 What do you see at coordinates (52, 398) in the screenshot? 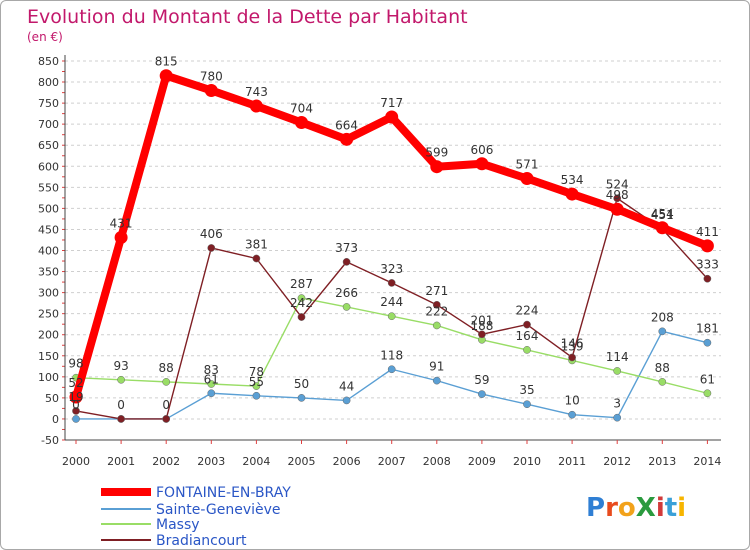
I see `y-tick-label: 50` at bounding box center [52, 398].